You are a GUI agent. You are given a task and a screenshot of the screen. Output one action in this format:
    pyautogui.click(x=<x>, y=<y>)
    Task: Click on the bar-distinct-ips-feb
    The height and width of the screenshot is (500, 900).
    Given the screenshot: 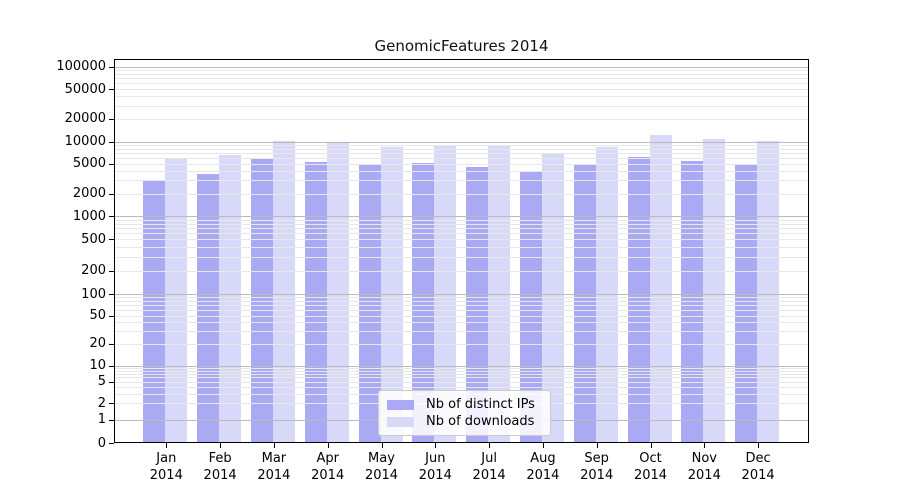 What is the action you would take?
    pyautogui.click(x=208, y=308)
    